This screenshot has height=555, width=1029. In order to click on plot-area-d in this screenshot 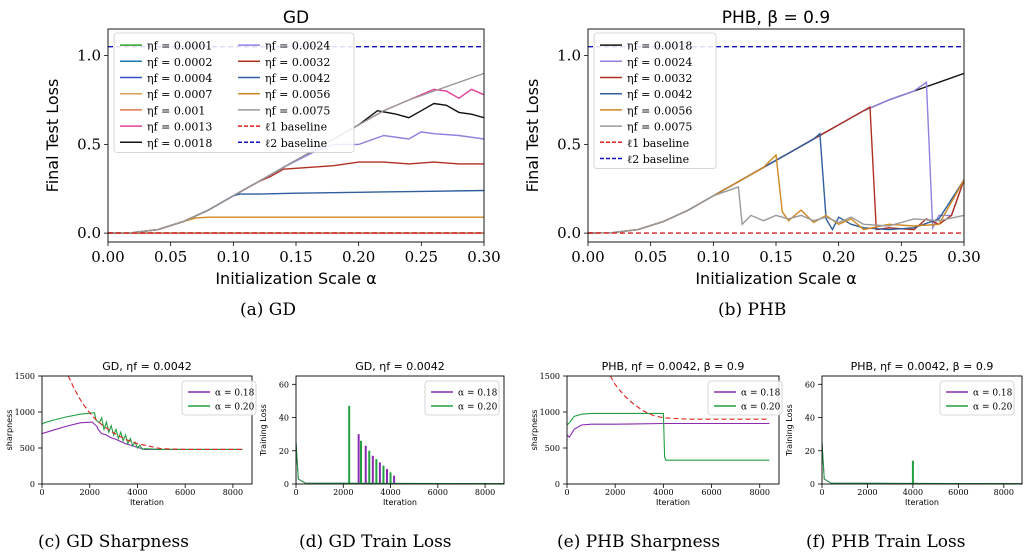, I will do `click(400, 444)`.